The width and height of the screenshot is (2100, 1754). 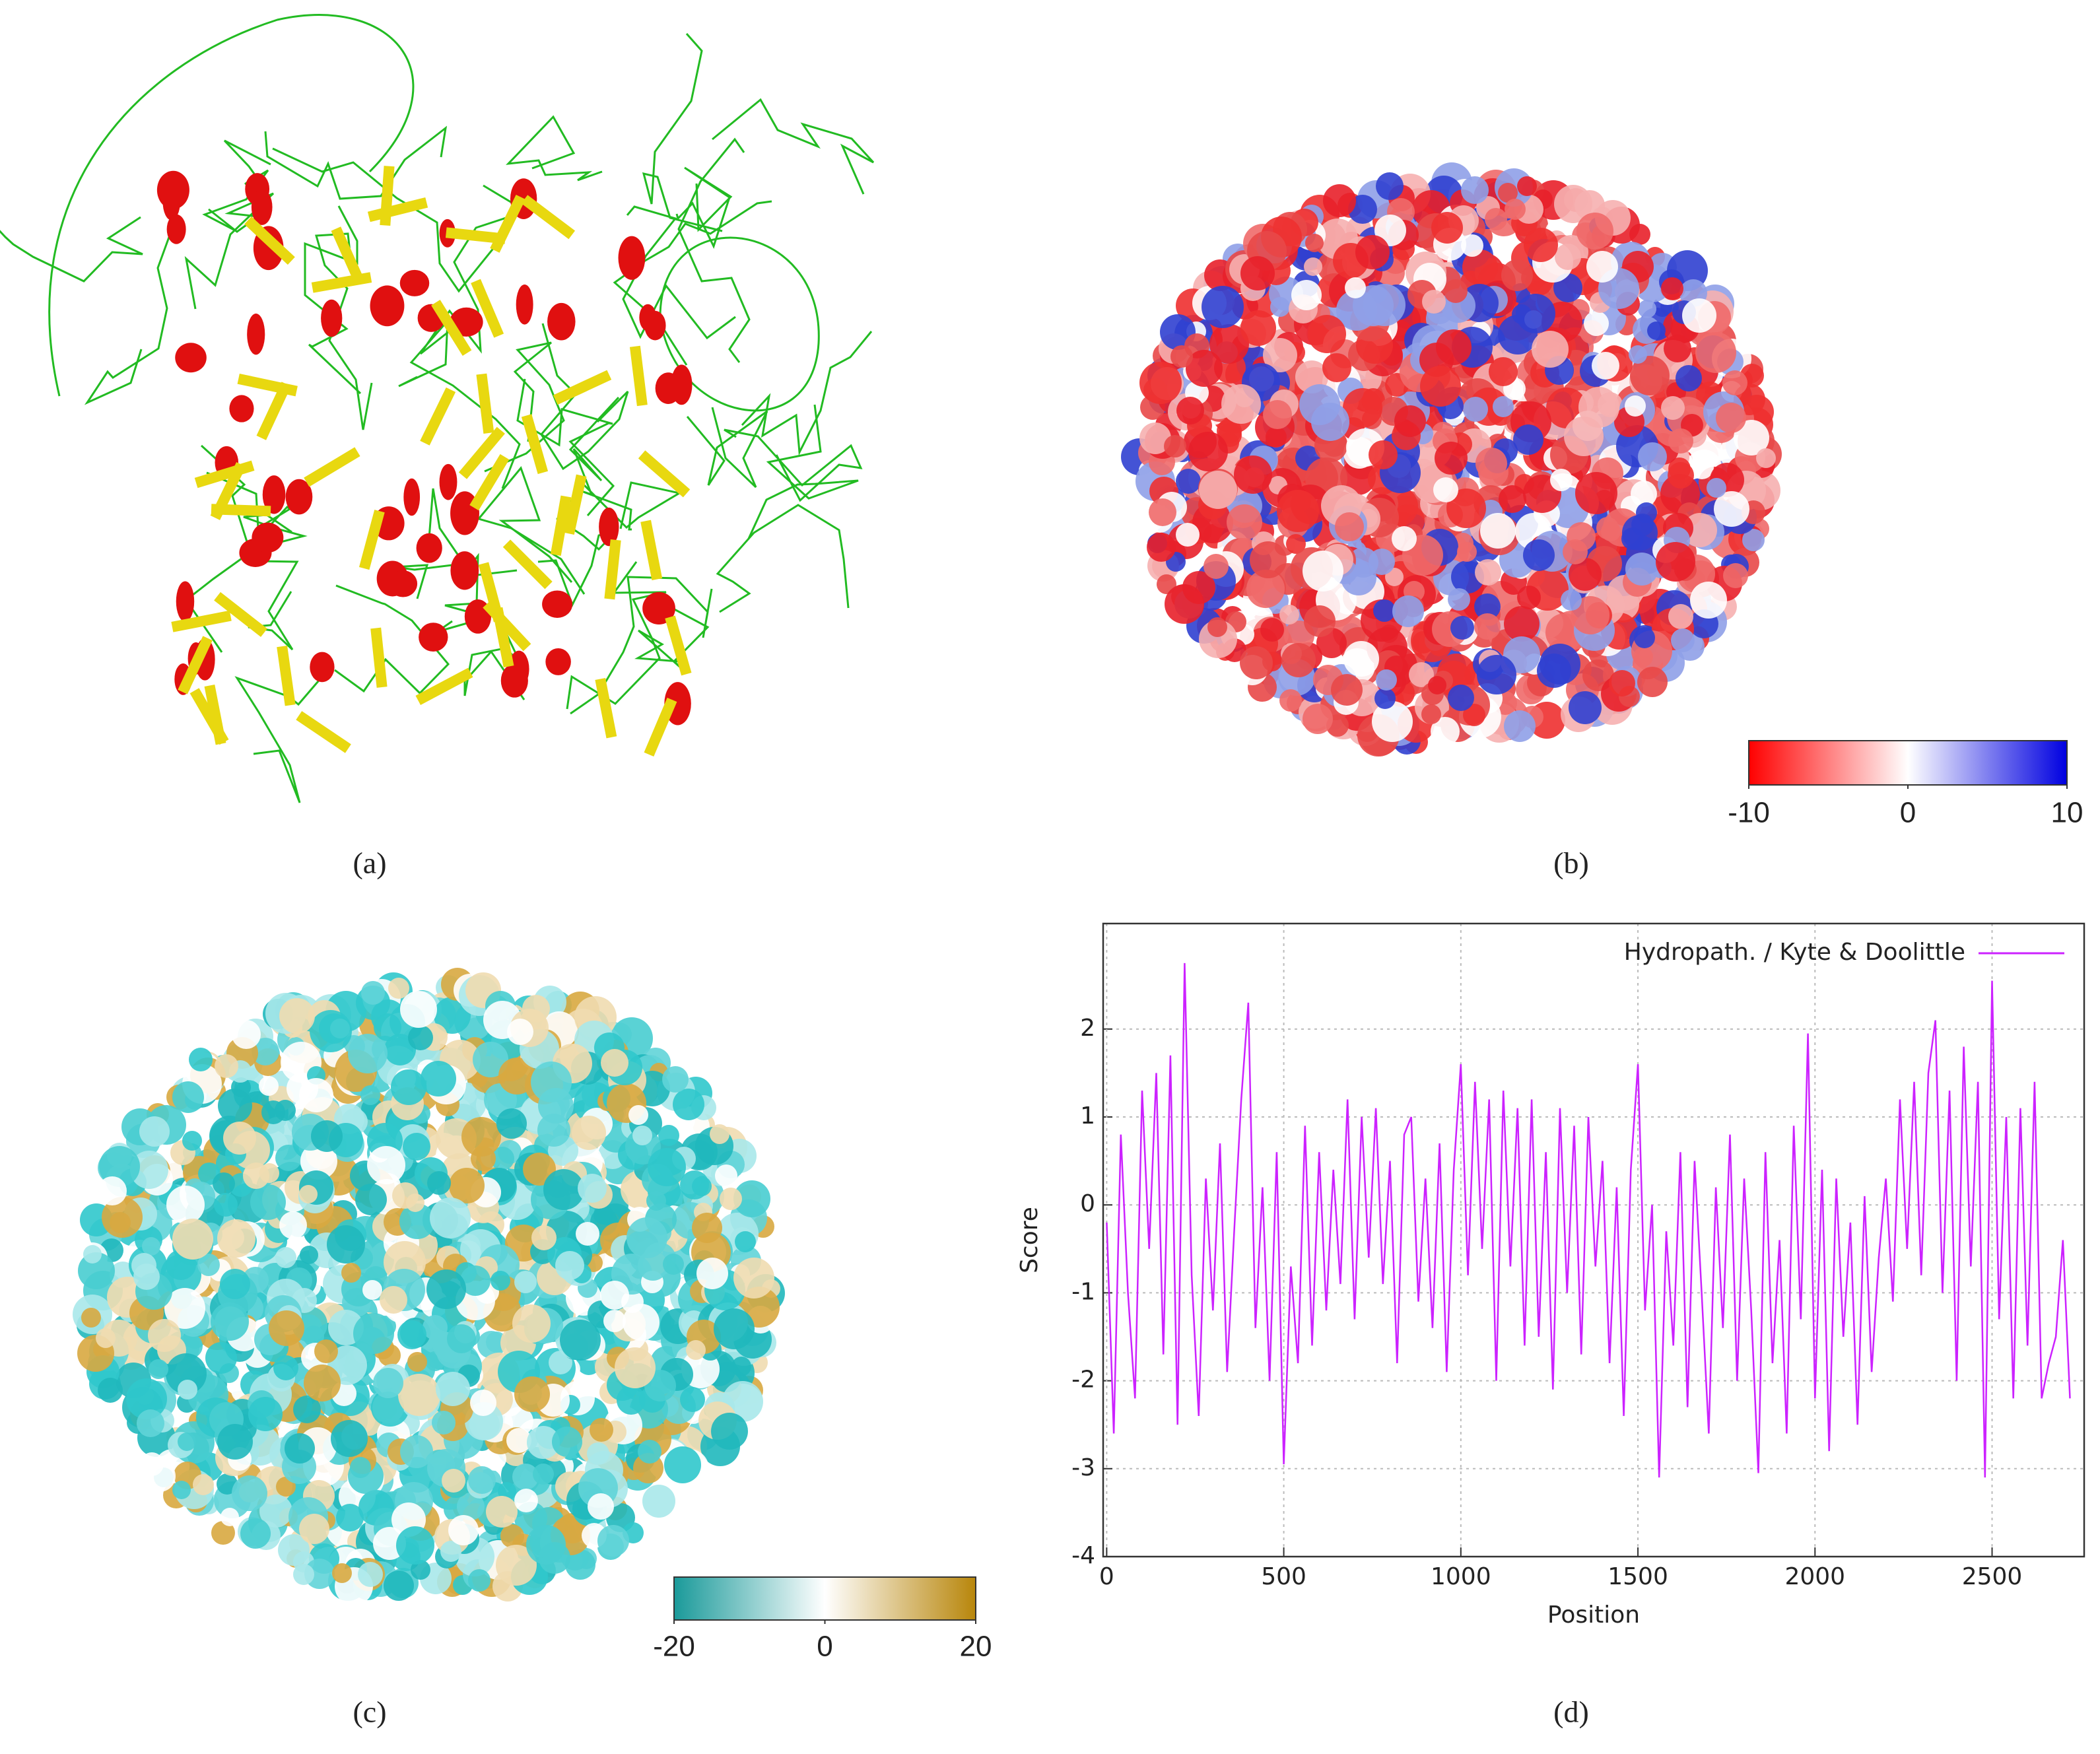 What do you see at coordinates (1593, 1615) in the screenshot?
I see `x-axis-title: Position` at bounding box center [1593, 1615].